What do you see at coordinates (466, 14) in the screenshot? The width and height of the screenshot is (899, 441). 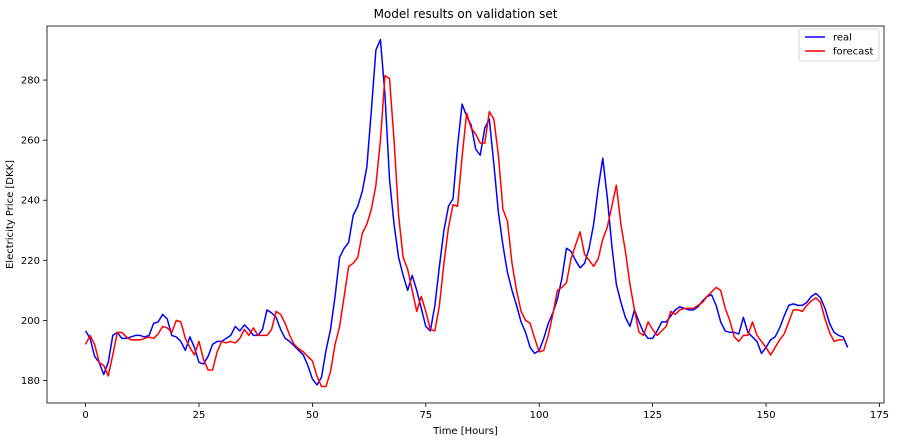 I see `chart-title: Model results on validation set` at bounding box center [466, 14].